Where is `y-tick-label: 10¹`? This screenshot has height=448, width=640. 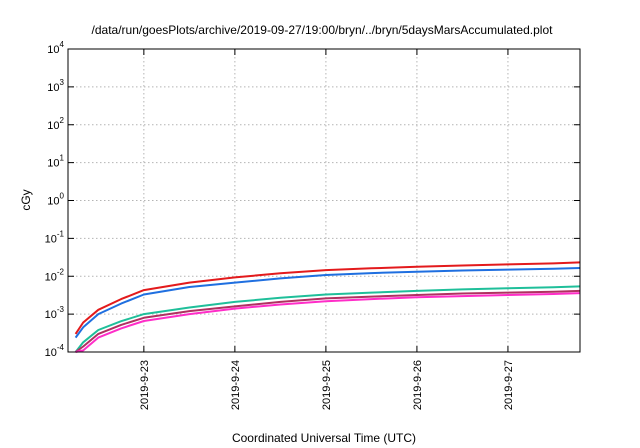 y-tick-label: 10¹ is located at coordinates (55, 162).